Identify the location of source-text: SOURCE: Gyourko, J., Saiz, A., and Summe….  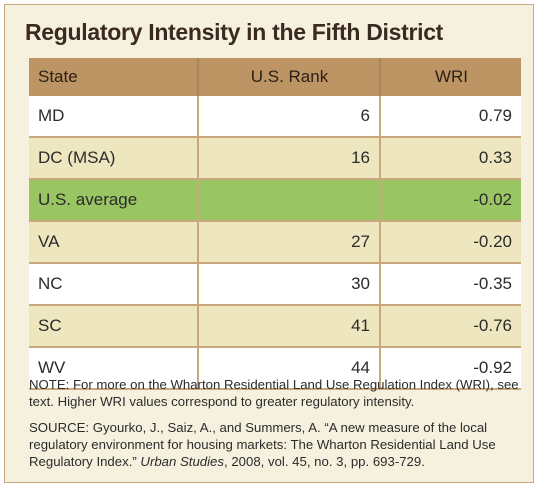
(275, 444).